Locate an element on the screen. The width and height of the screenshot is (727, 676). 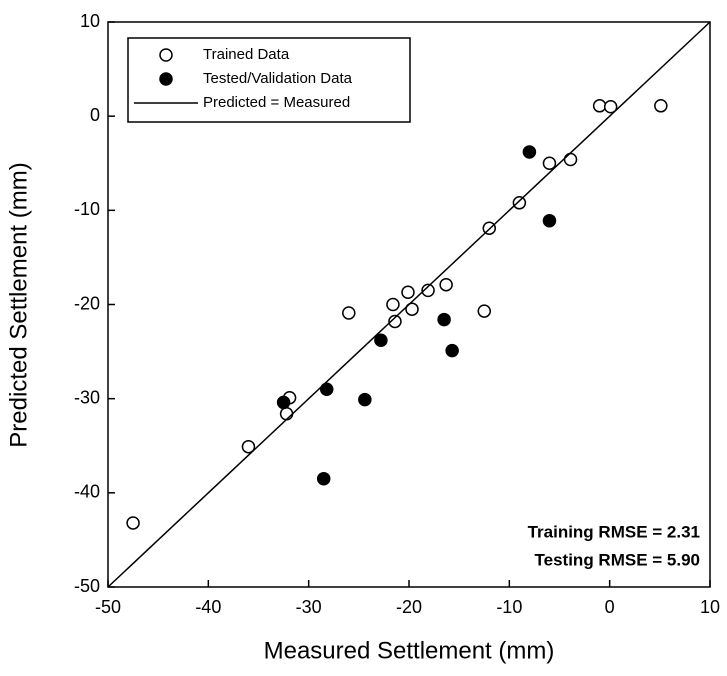
x-tick-label: -30 is located at coordinates (309, 607).